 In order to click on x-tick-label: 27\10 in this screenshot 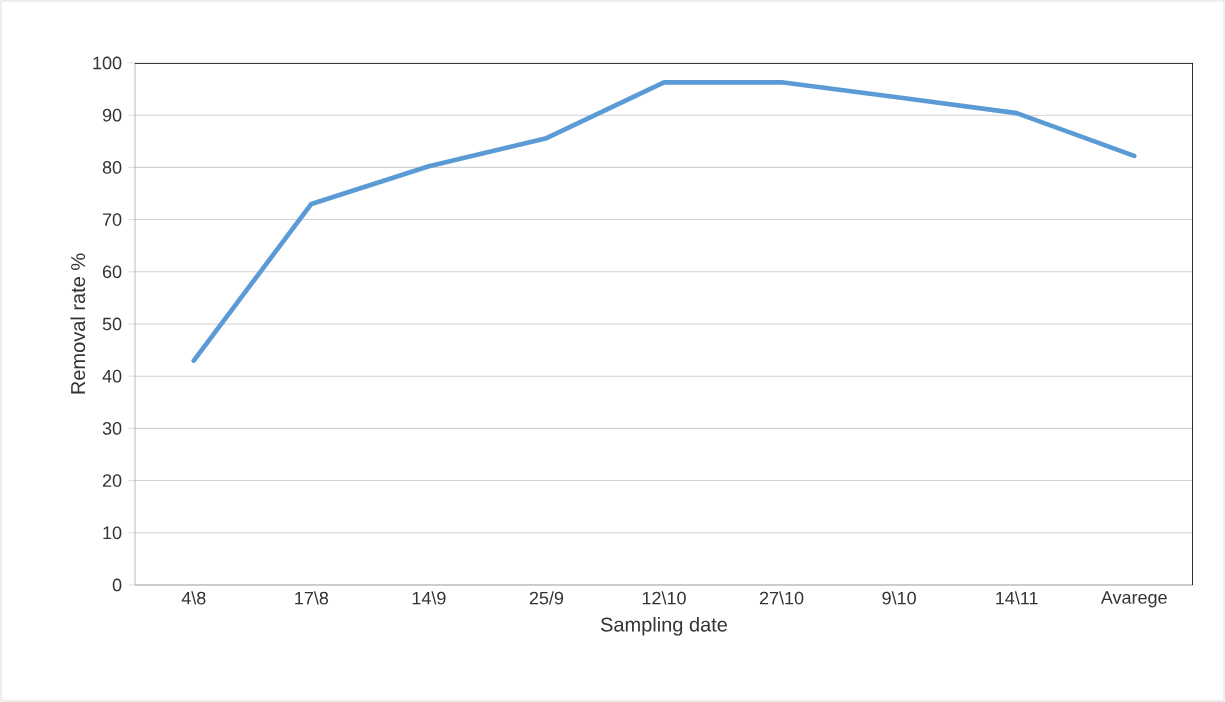, I will do `click(781, 598)`.